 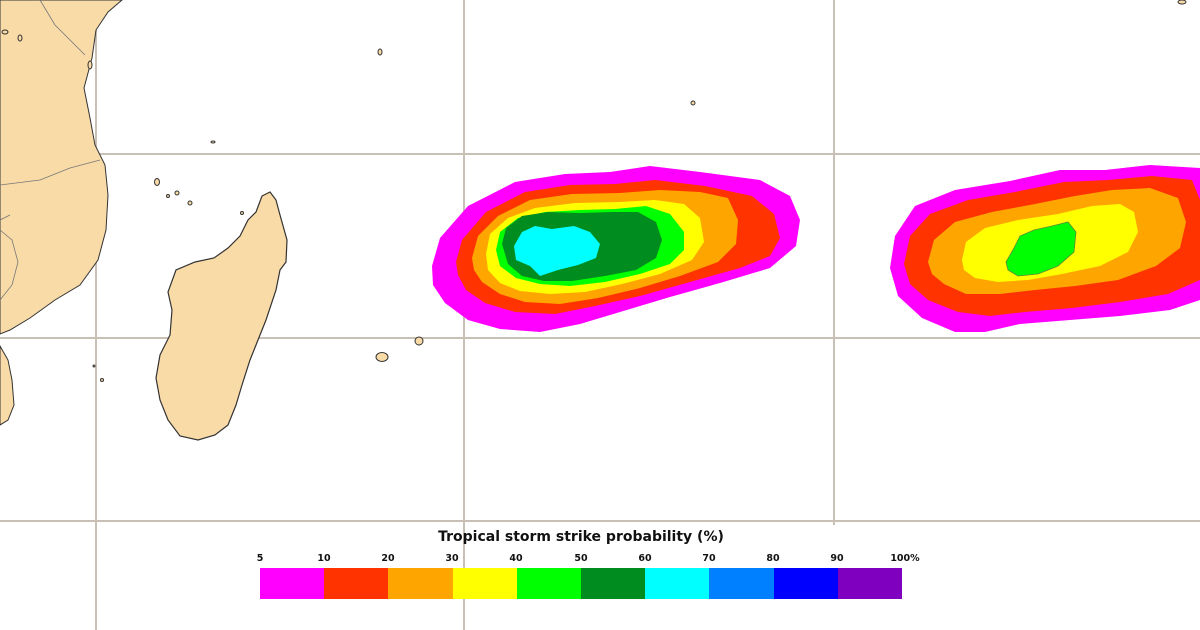 I want to click on legend-title: Tropical storm strike probability (%), so click(x=581, y=537).